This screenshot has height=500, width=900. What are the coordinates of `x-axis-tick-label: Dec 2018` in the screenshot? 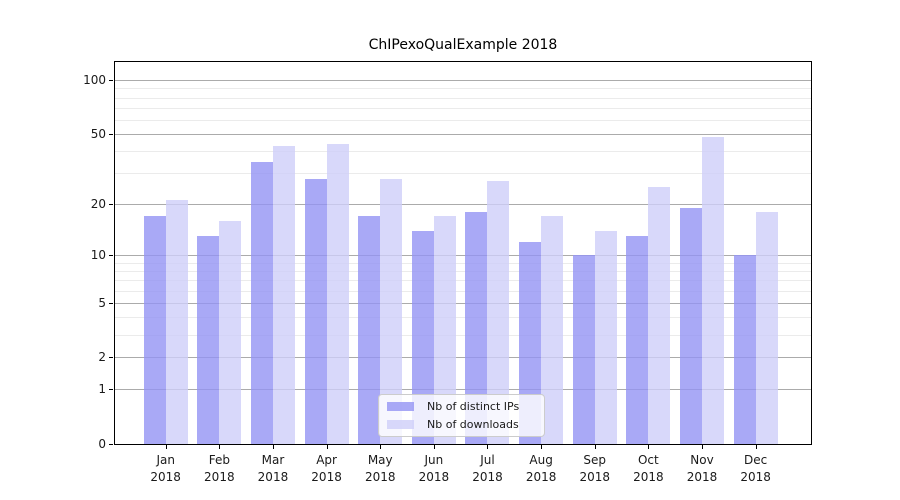 It's located at (755, 468).